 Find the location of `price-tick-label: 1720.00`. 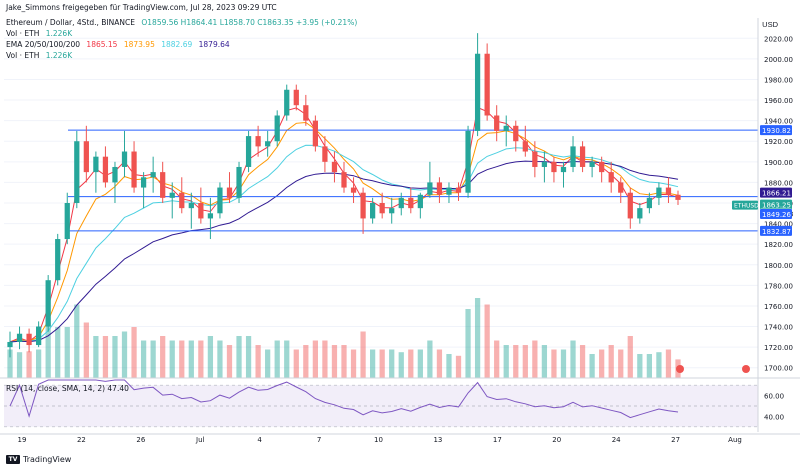

price-tick-label: 1720.00 is located at coordinates (778, 348).